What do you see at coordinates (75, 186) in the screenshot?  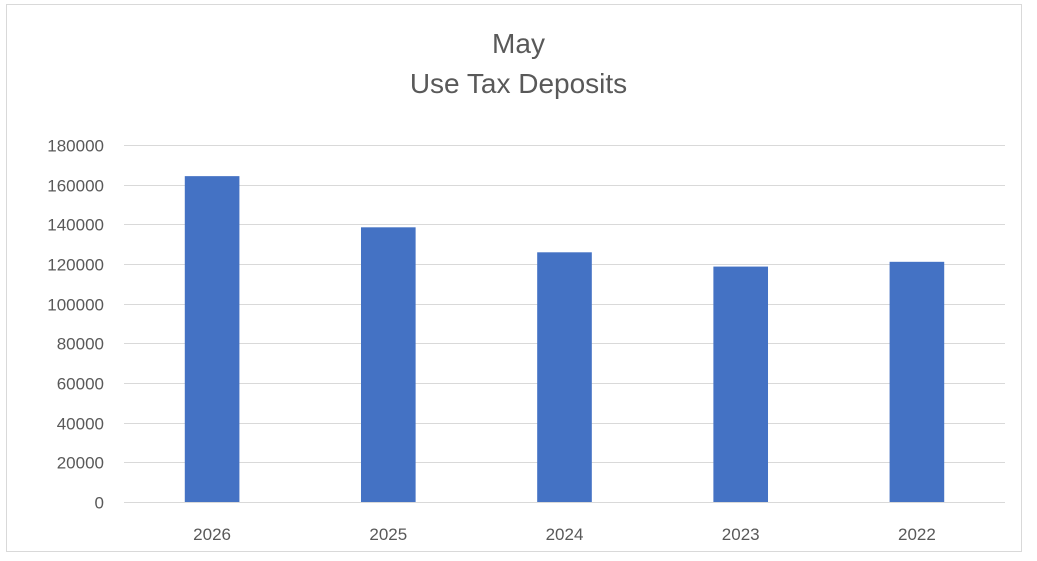 I see `y-tick-label: 160000` at bounding box center [75, 186].